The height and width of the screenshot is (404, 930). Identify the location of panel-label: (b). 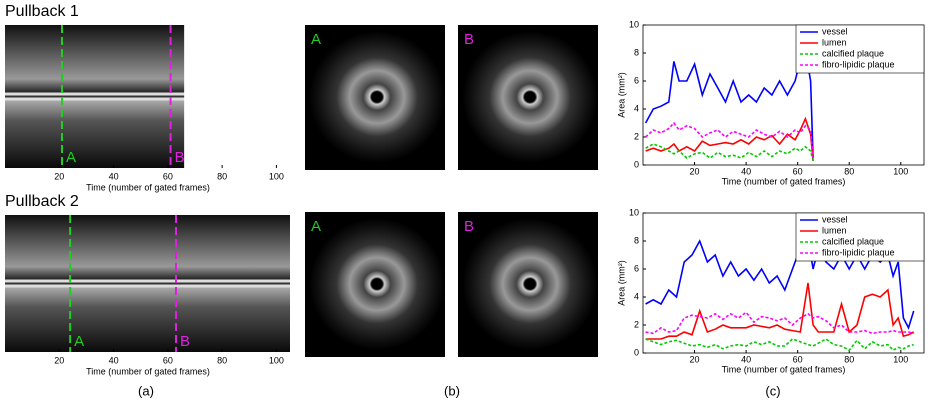
(452, 390).